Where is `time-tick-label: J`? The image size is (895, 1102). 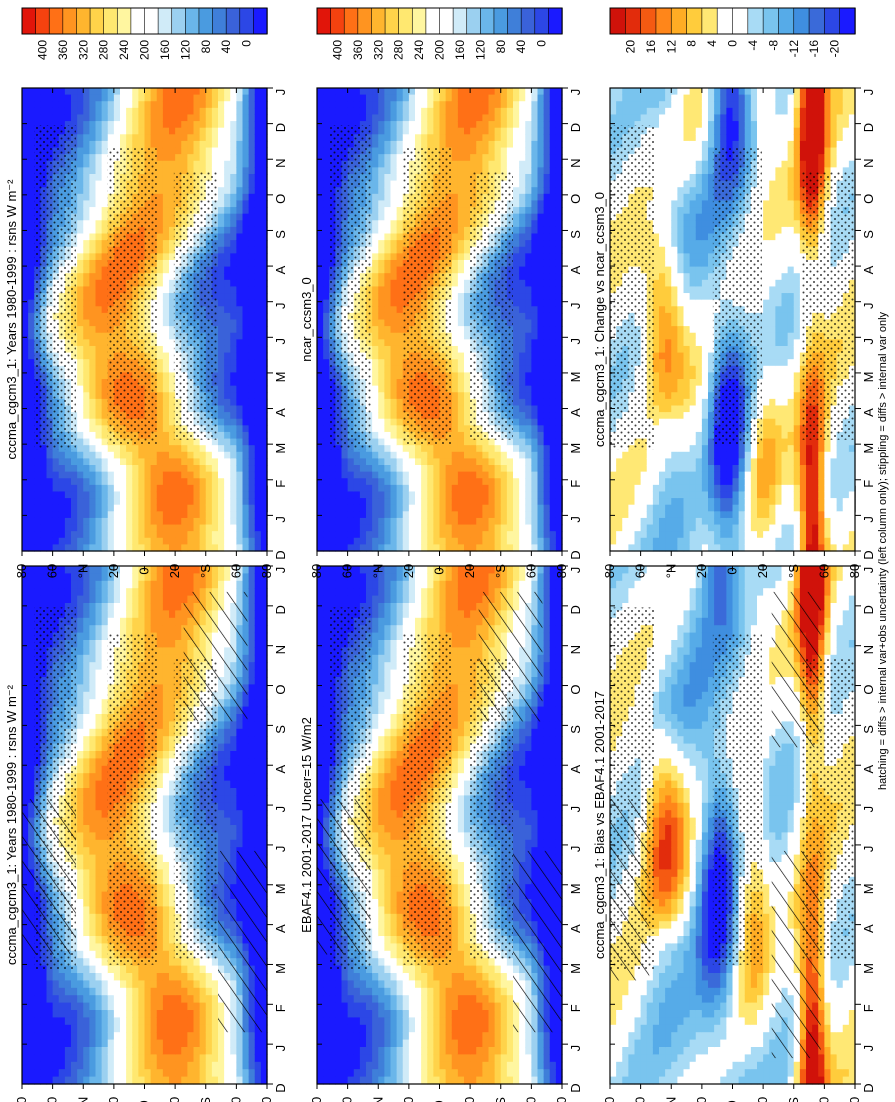
time-tick-label: J is located at coordinates (280, 809).